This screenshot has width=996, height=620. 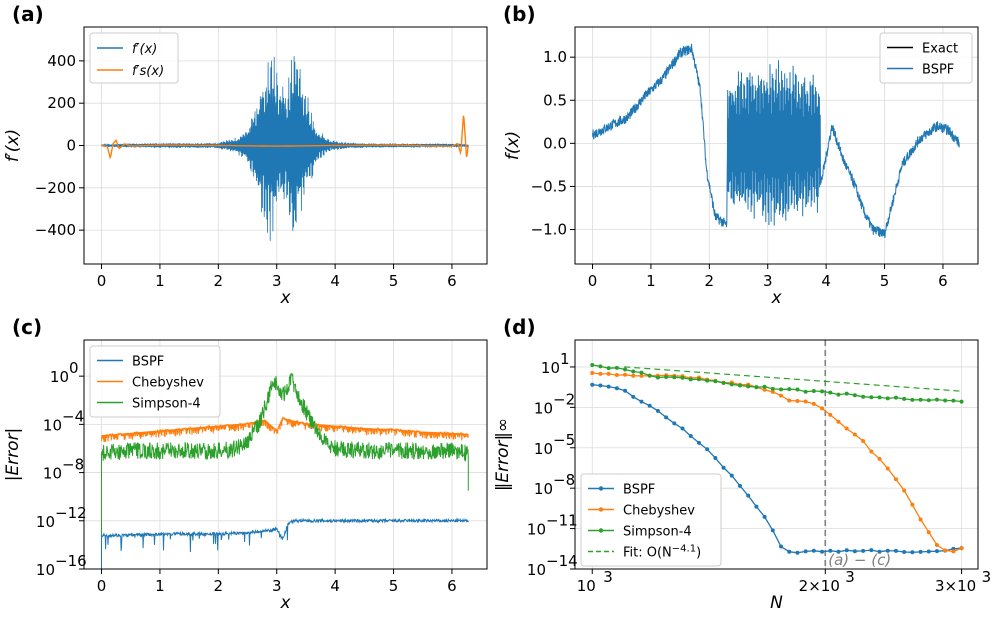 What do you see at coordinates (943, 281) in the screenshot?
I see `x-tick-label: 6` at bounding box center [943, 281].